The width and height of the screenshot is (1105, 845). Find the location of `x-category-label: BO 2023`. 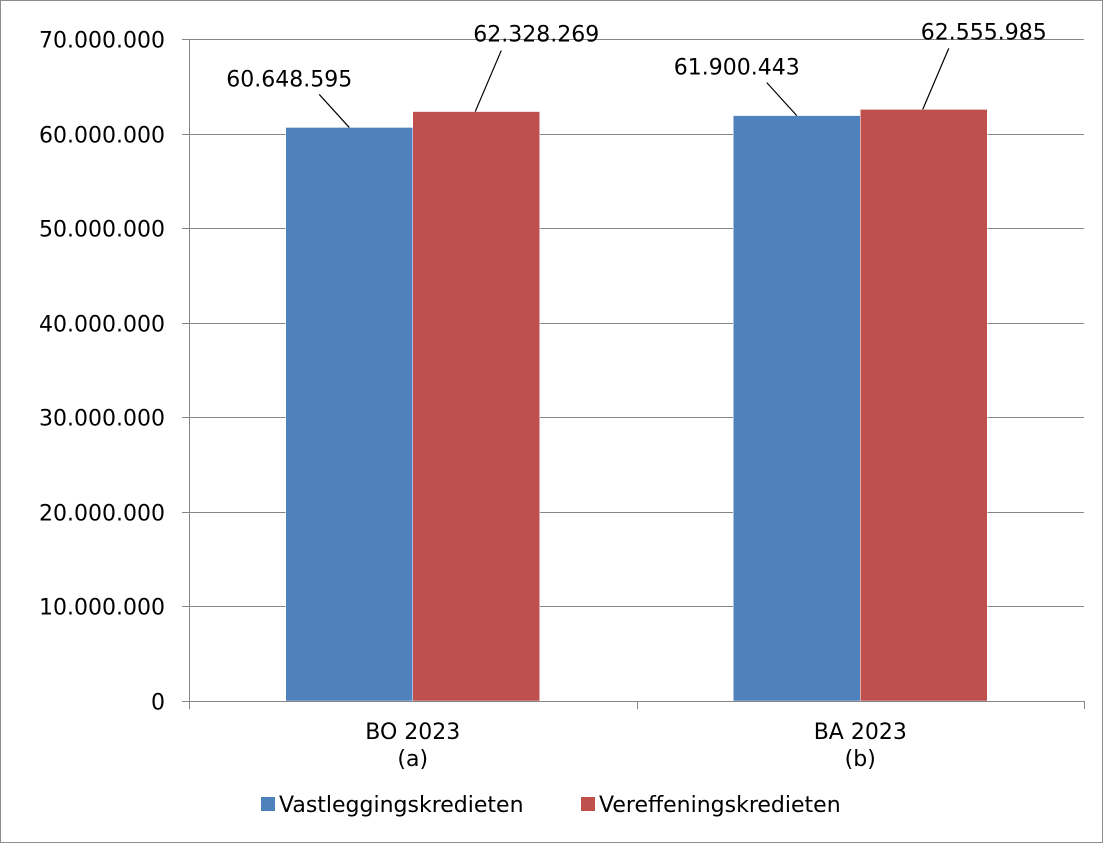

x-category-label: BO 2023 is located at coordinates (412, 732).